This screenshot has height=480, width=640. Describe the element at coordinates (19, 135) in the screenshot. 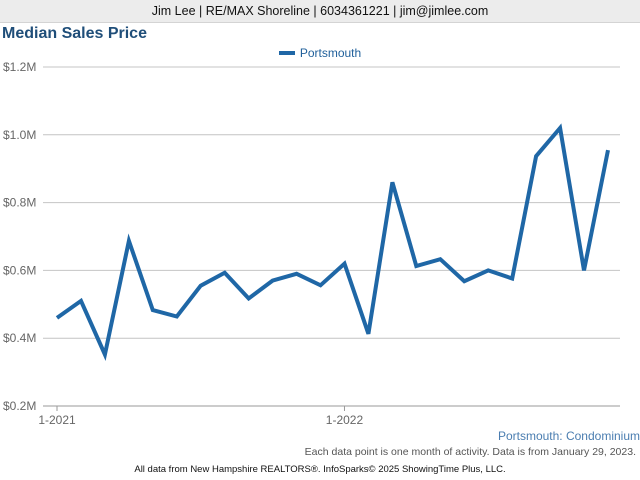

I see `y-tick-label: $1.0M` at that location.